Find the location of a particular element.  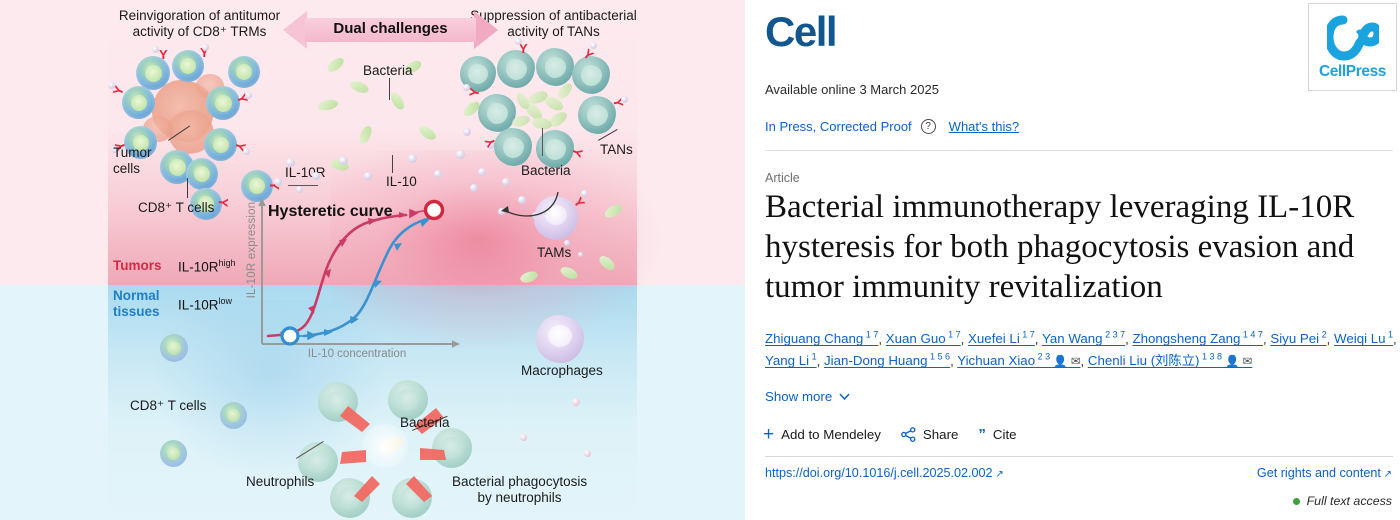

status-badge: In Press, Corrected Proof is located at coordinates (838, 126).